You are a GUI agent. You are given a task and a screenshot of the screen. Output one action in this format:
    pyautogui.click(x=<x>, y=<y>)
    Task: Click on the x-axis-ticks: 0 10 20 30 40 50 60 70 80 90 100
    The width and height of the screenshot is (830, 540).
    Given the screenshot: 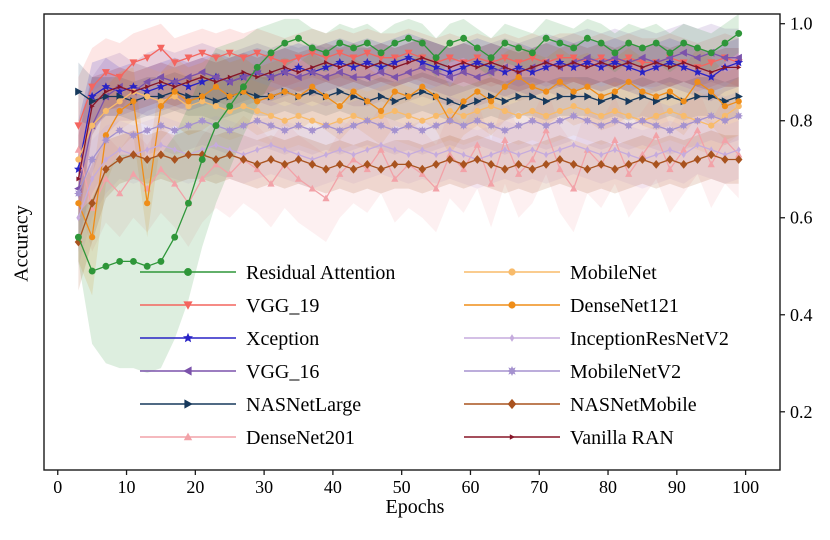 What is the action you would take?
    pyautogui.click(x=406, y=483)
    